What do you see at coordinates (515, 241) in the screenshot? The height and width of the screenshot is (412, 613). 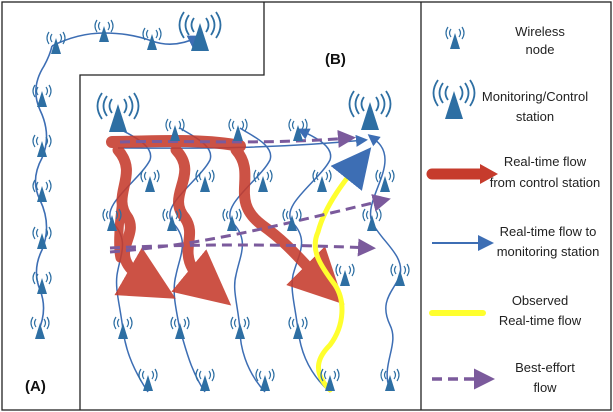 I see `legend-monitor-flow: Real-time flow to monitoring station` at bounding box center [515, 241].